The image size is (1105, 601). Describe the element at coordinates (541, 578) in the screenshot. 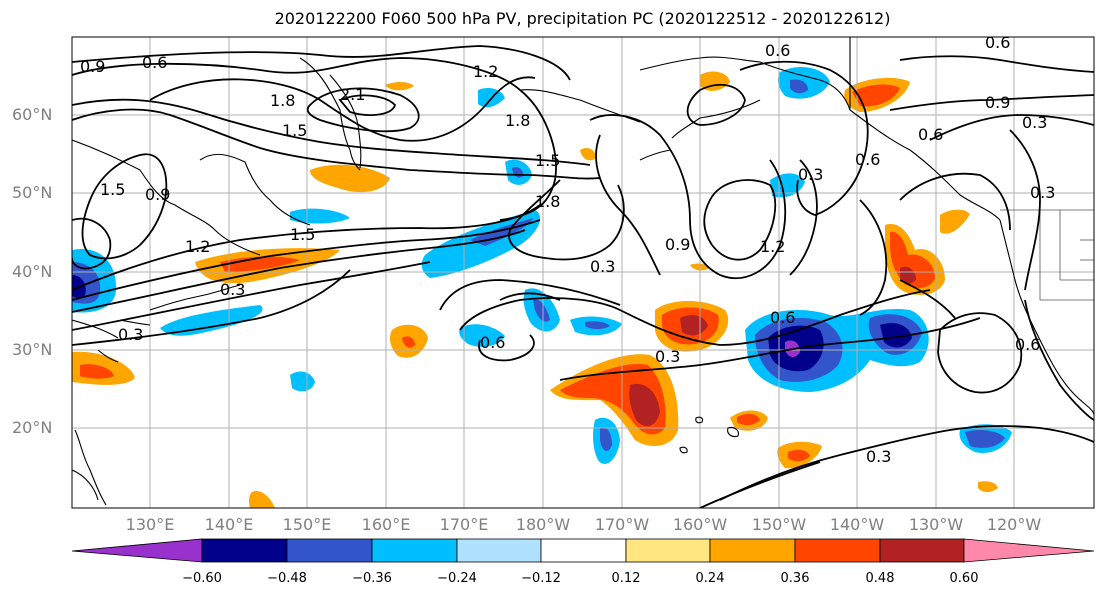

I see `colorbar-tick-label: −0.12` at that location.